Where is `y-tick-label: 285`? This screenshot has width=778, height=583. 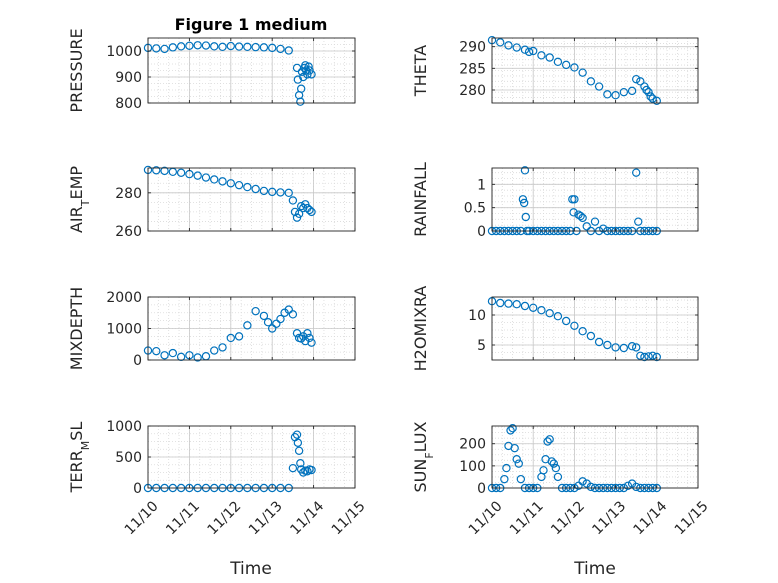
y-tick-label: 285 is located at coordinates (472, 69).